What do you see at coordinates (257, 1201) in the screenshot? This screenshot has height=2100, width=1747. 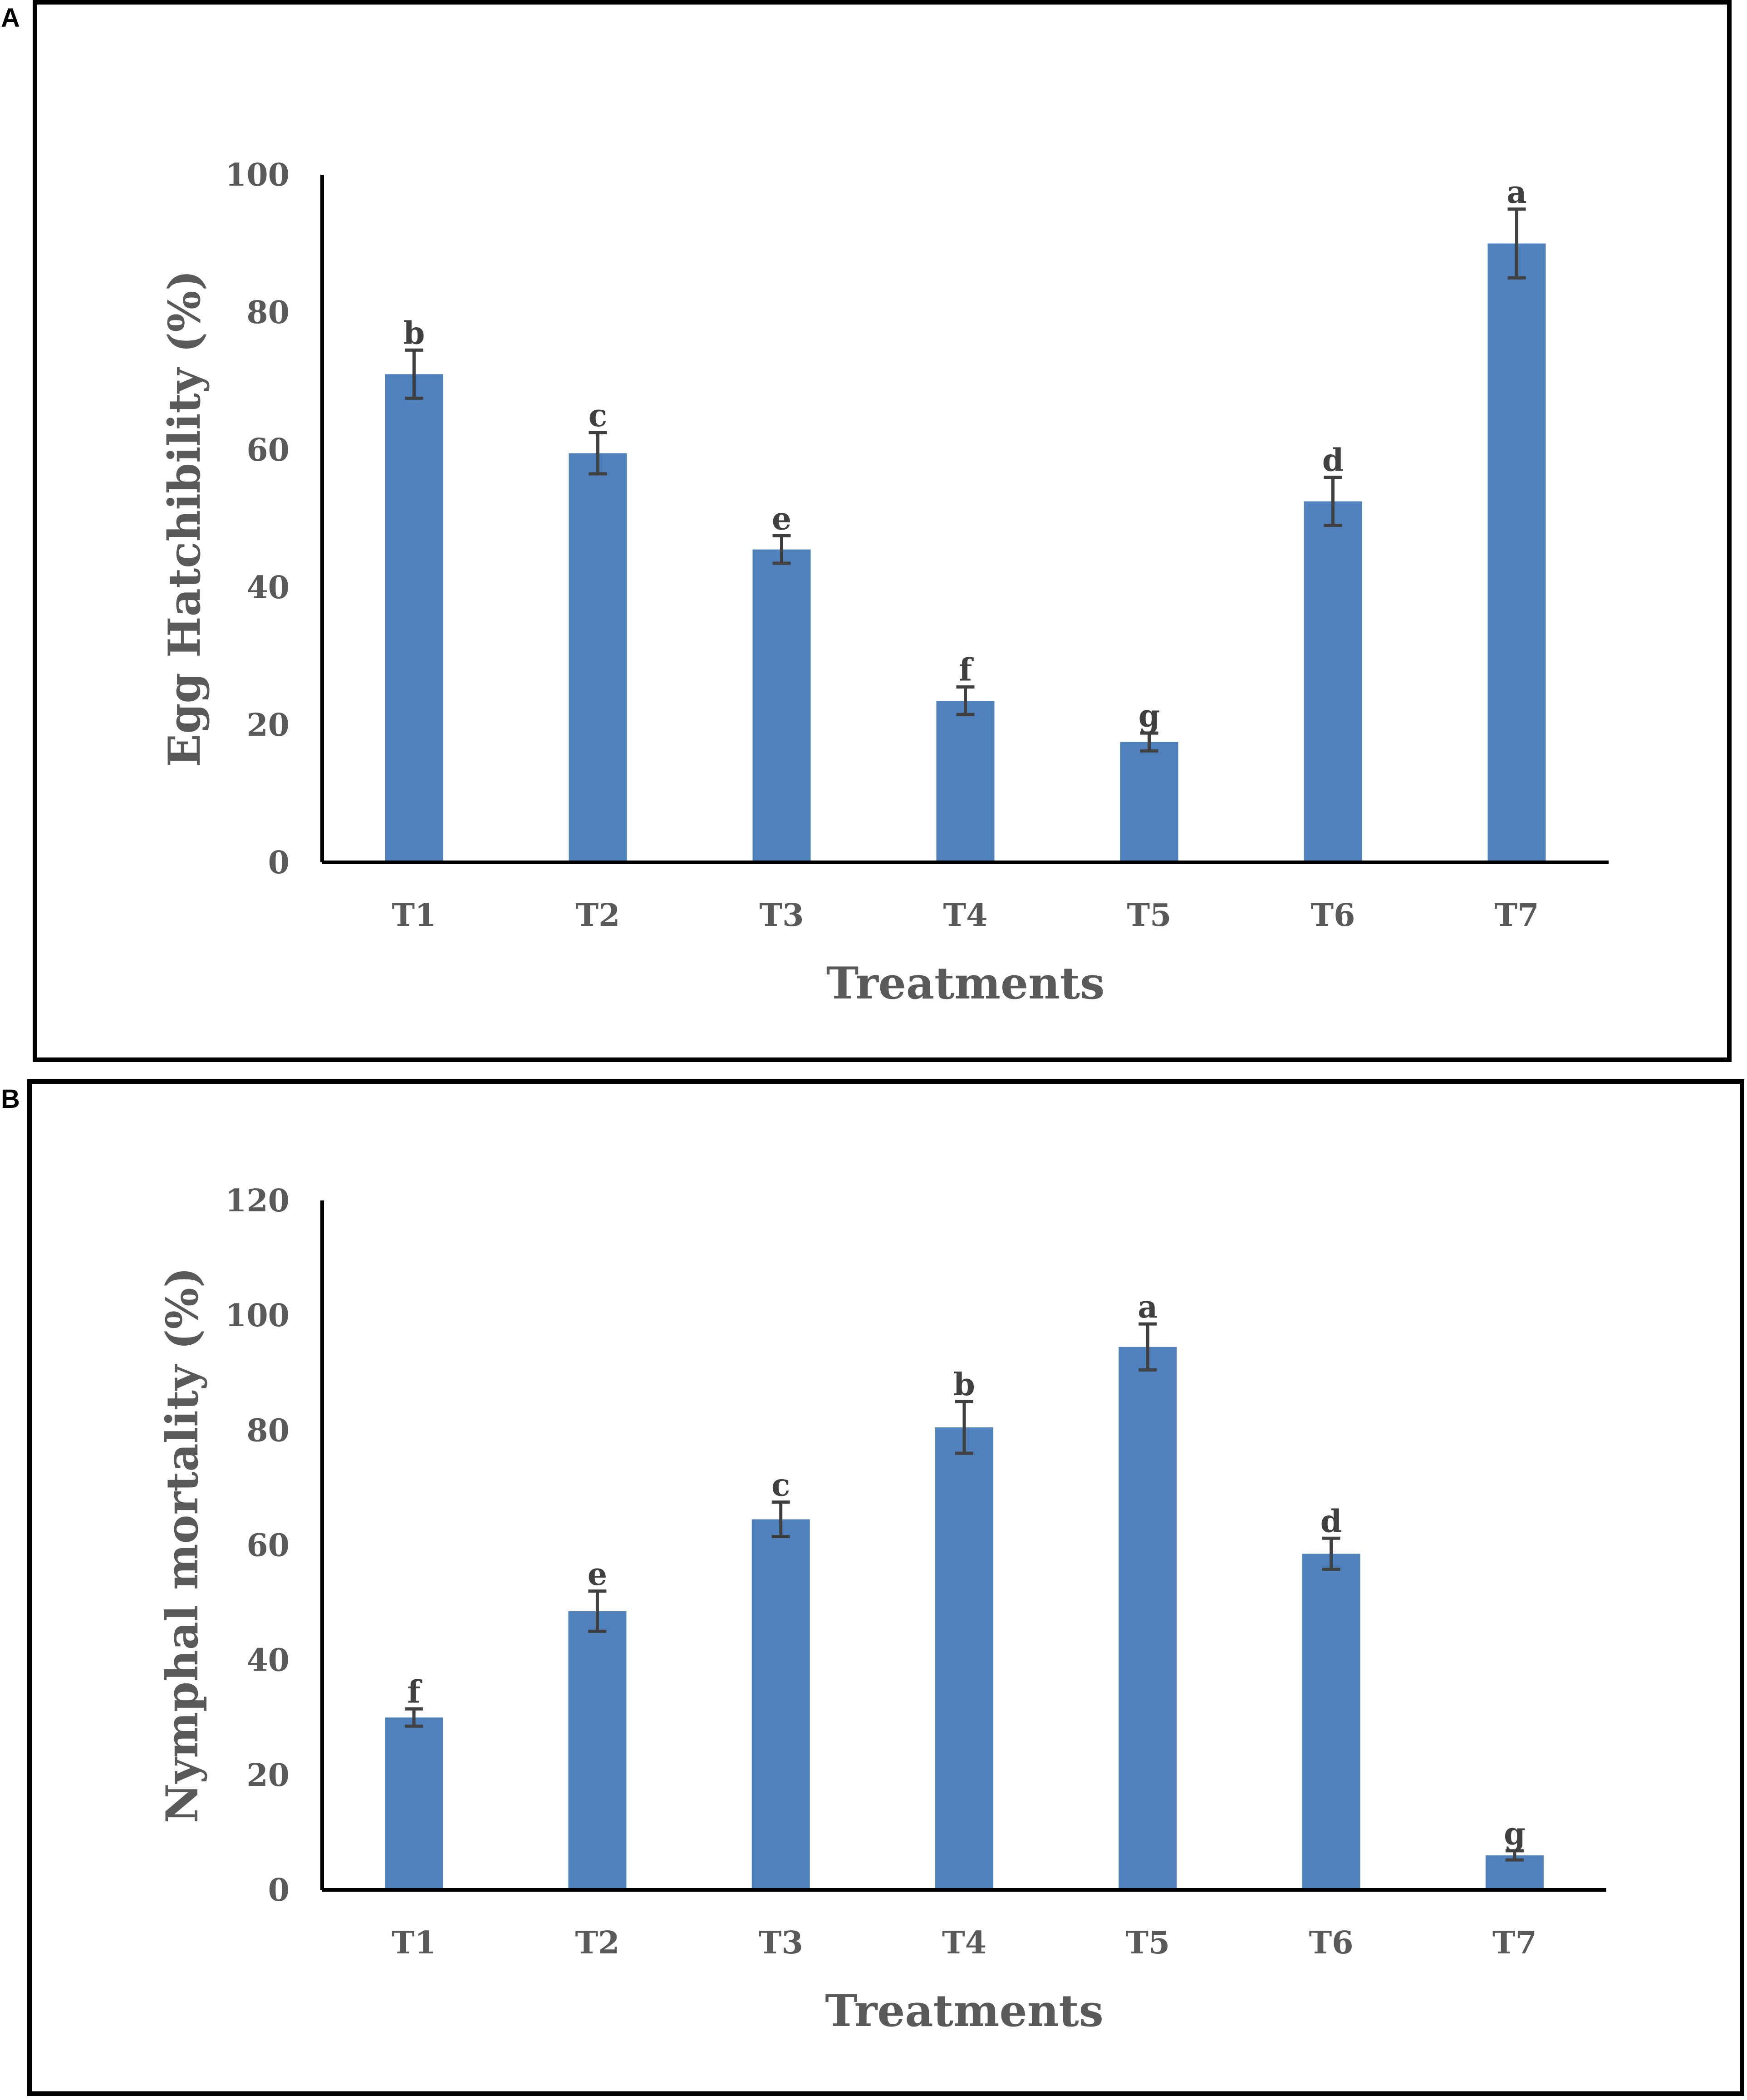 I see `y-tick-label: 120` at bounding box center [257, 1201].